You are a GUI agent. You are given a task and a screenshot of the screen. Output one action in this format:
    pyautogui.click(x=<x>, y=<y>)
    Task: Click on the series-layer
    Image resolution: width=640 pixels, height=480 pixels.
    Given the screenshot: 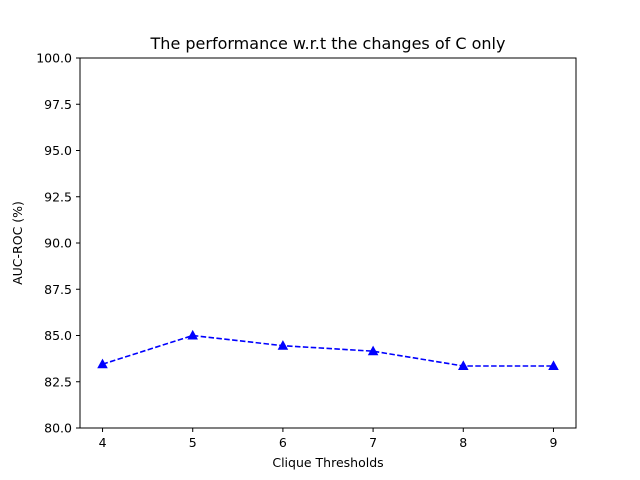 What is the action you would take?
    pyautogui.click(x=328, y=349)
    